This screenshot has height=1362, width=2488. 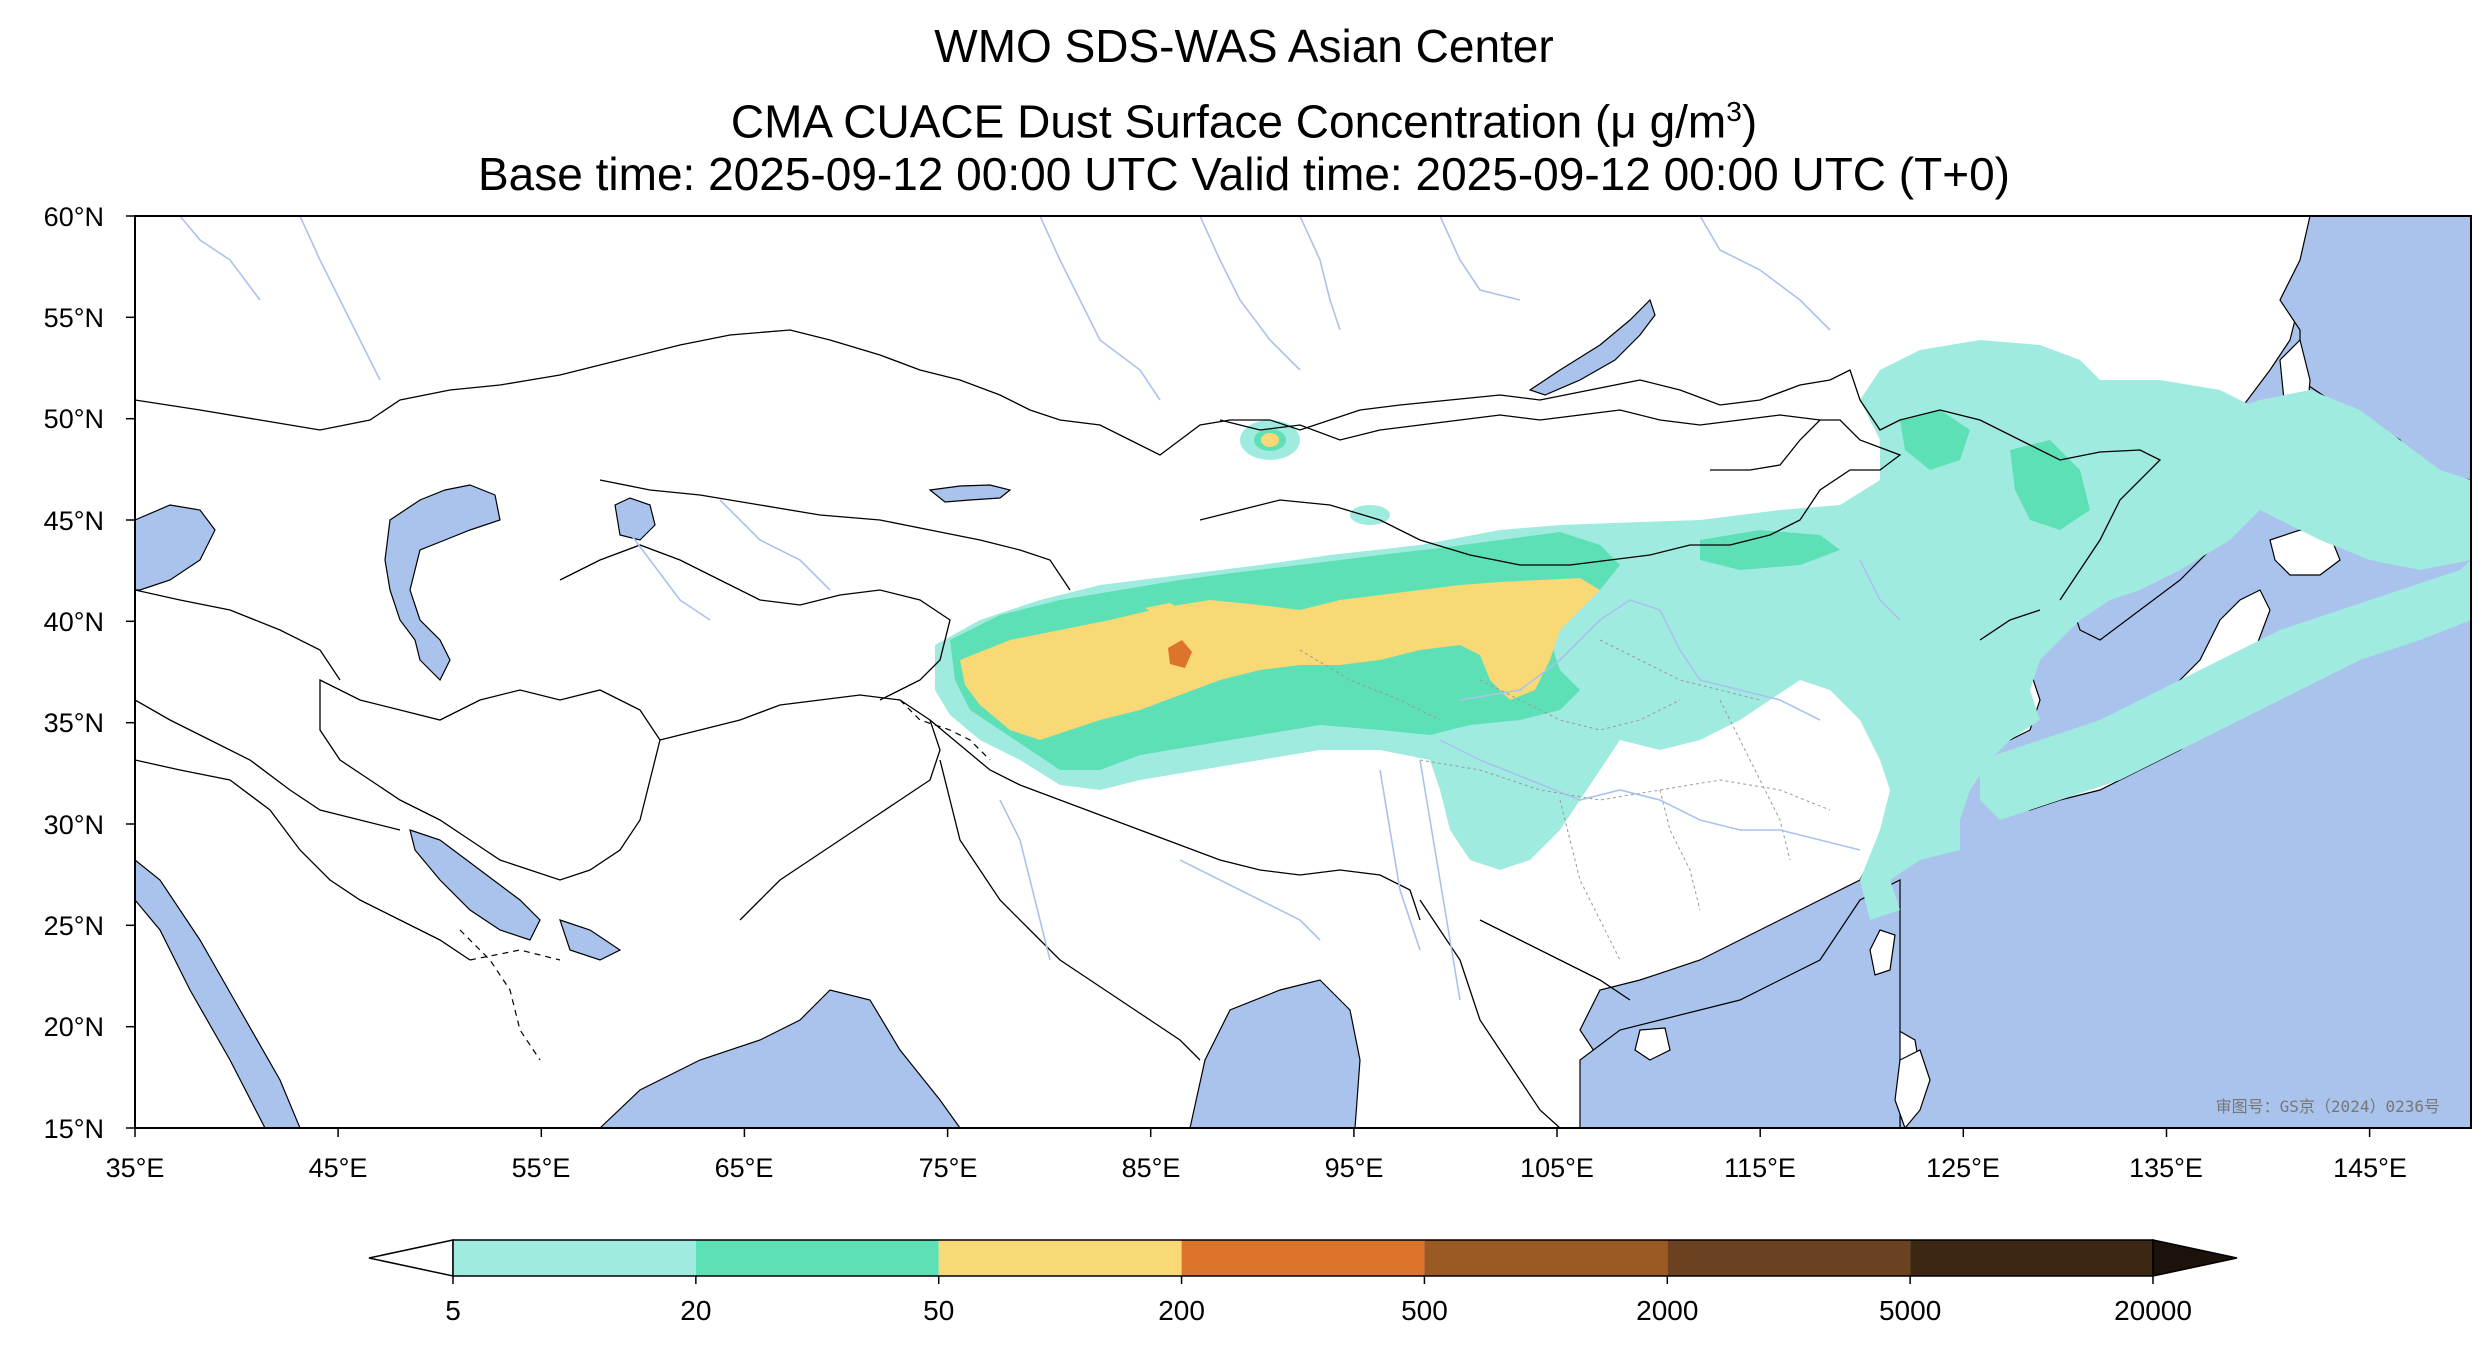 I want to click on lon-label-55: 55°E, so click(x=541, y=1168).